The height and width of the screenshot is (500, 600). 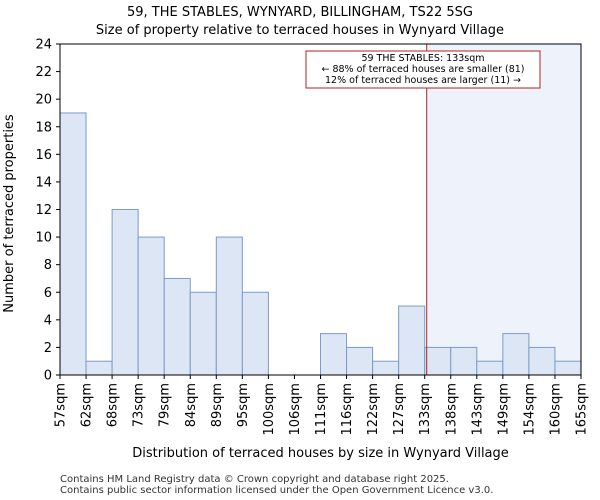 I want to click on bar-133sqm, so click(x=438, y=361).